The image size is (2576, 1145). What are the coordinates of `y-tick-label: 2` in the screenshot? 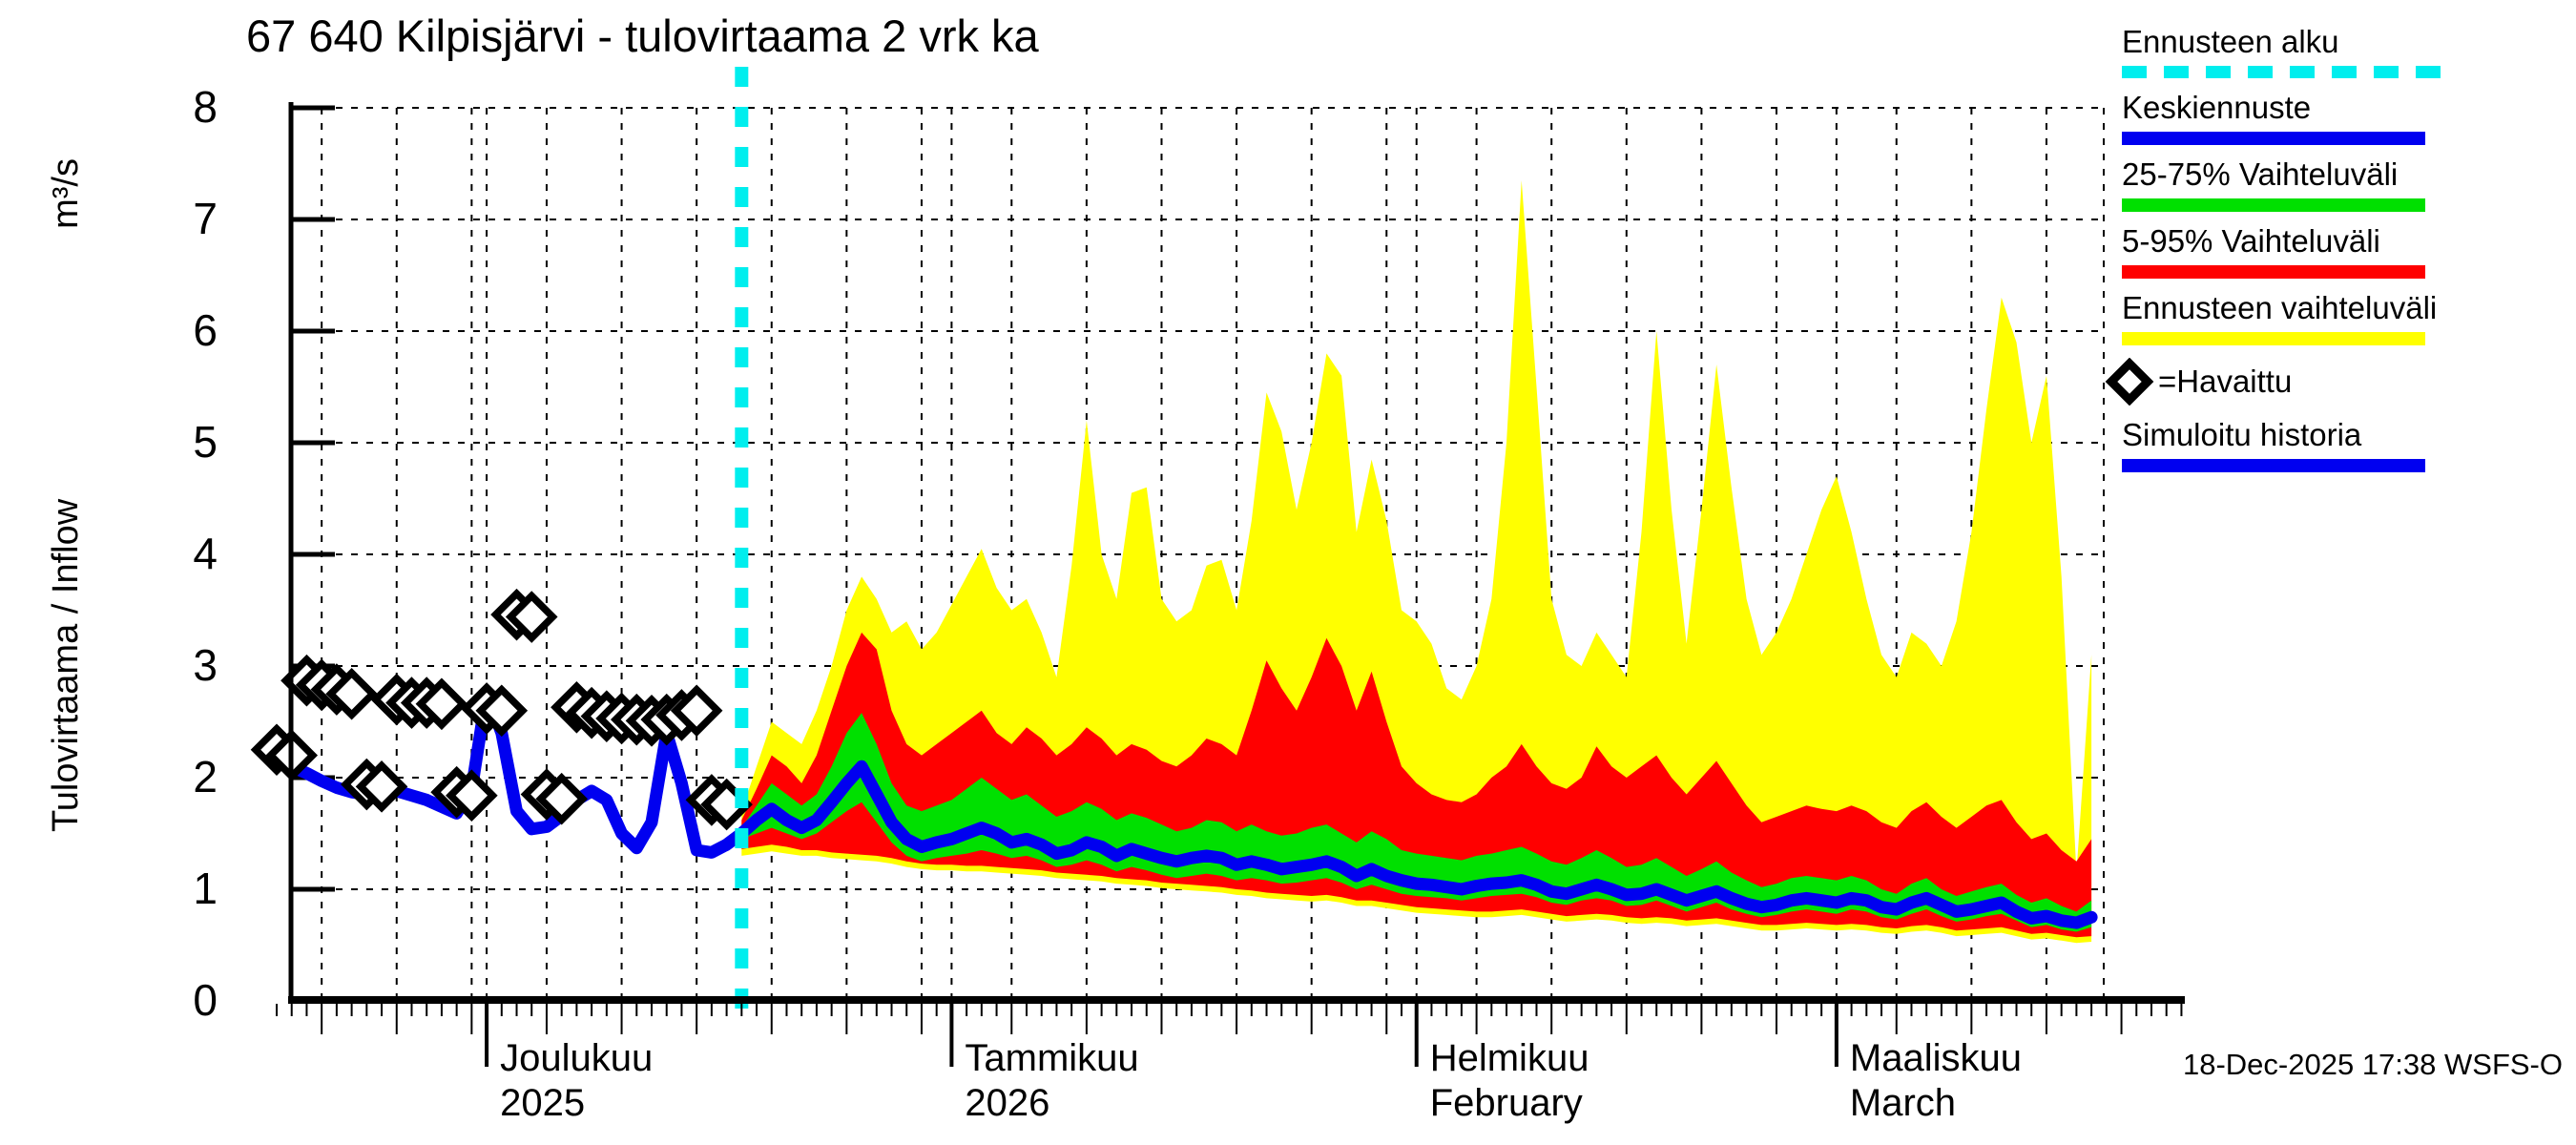 It's located at (205, 777).